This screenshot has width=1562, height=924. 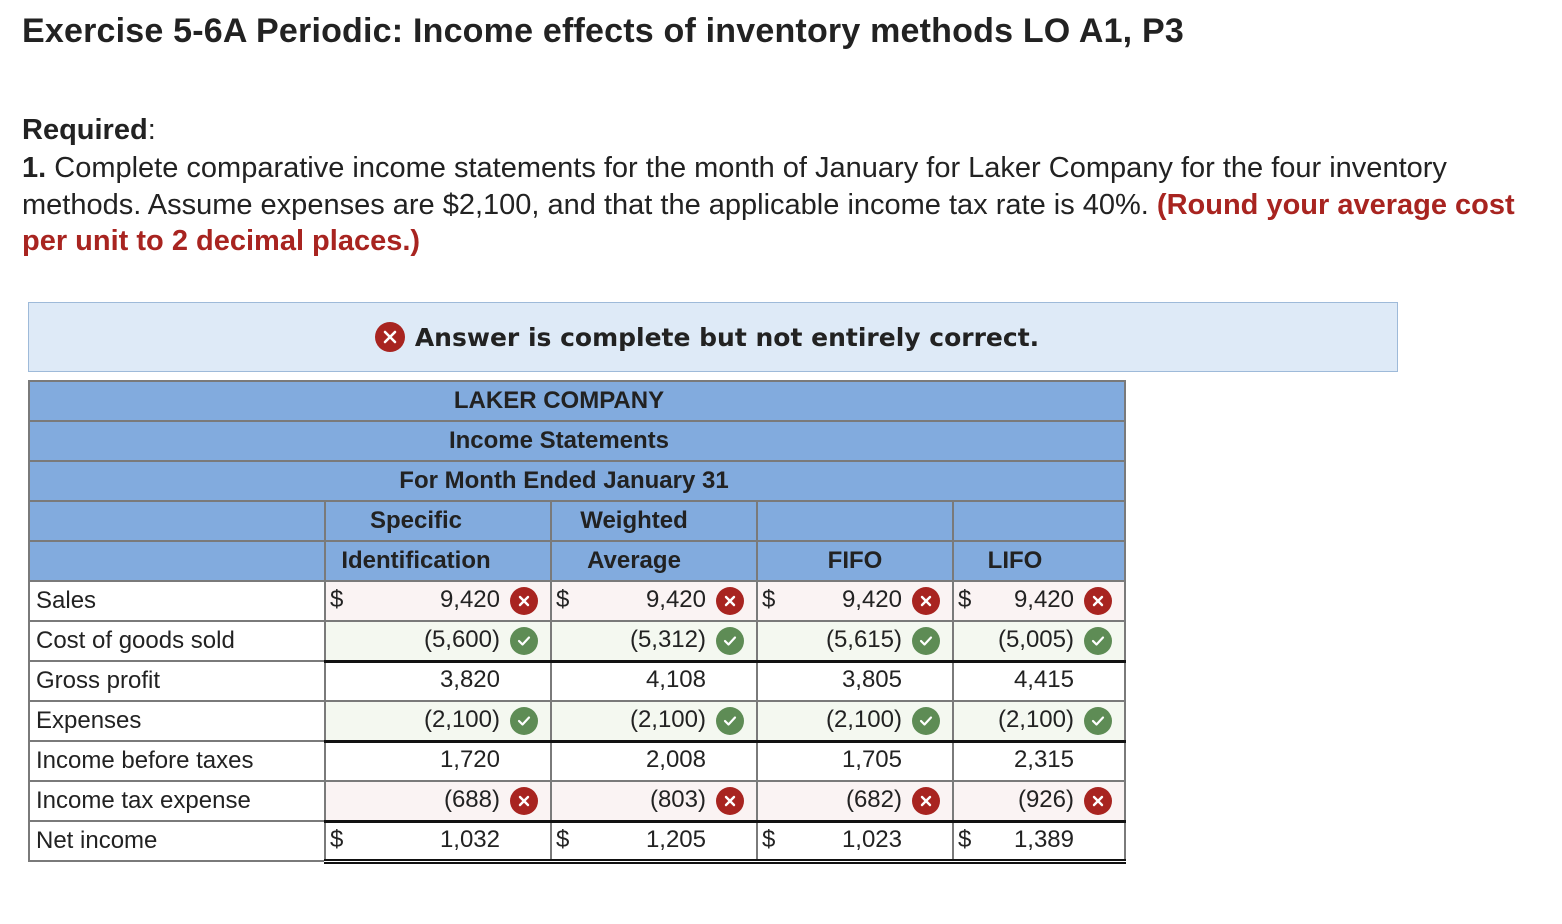 What do you see at coordinates (438, 721) in the screenshot?
I see `expenses-specific-input: (2,100)` at bounding box center [438, 721].